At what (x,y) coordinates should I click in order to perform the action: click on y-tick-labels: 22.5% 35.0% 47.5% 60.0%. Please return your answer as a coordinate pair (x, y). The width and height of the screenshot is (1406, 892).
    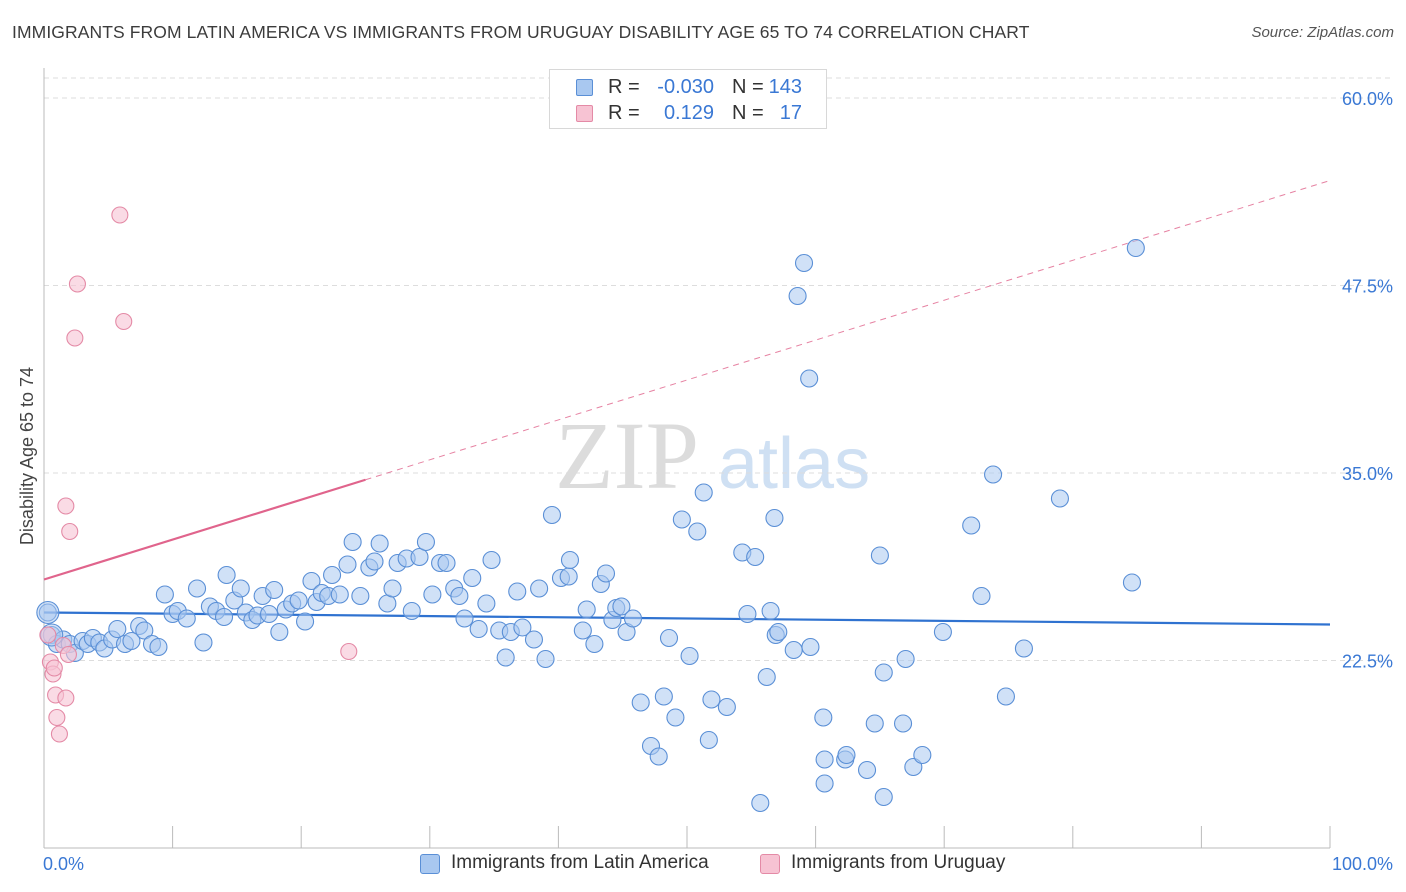
    Looking at the image, I should click on (1367, 380).